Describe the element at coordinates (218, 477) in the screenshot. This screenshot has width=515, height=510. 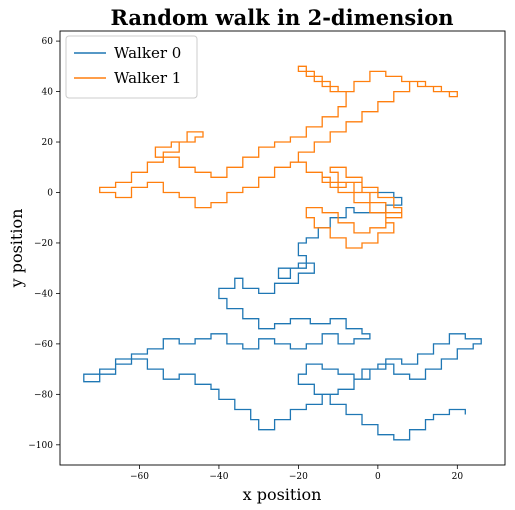
I see `x-tick-label: −40` at that location.